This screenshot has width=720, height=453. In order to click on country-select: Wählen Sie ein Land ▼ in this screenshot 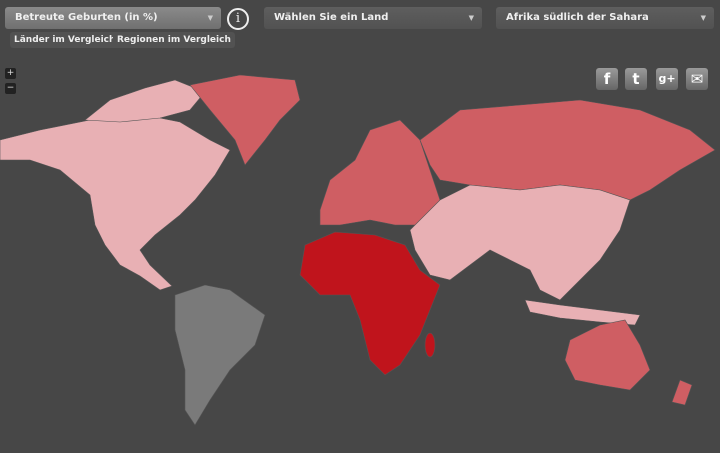, I will do `click(373, 18)`.